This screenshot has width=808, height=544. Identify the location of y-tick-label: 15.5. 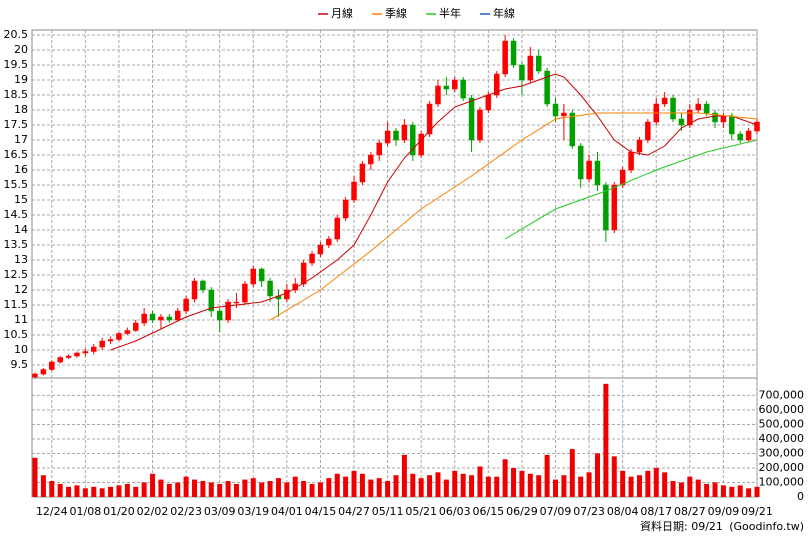
(16, 184).